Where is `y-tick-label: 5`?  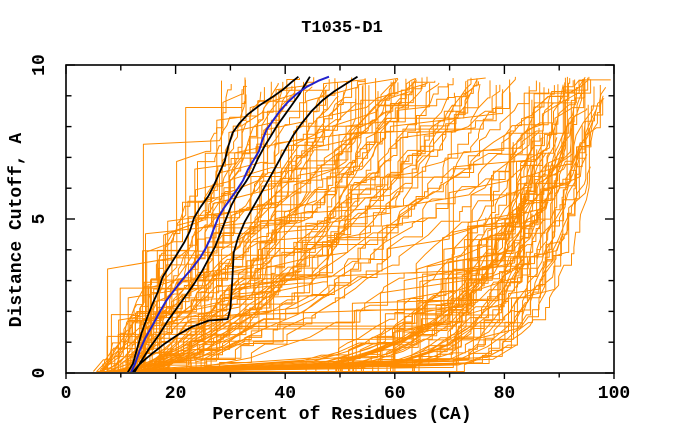 y-tick-label: 5 is located at coordinates (40, 219).